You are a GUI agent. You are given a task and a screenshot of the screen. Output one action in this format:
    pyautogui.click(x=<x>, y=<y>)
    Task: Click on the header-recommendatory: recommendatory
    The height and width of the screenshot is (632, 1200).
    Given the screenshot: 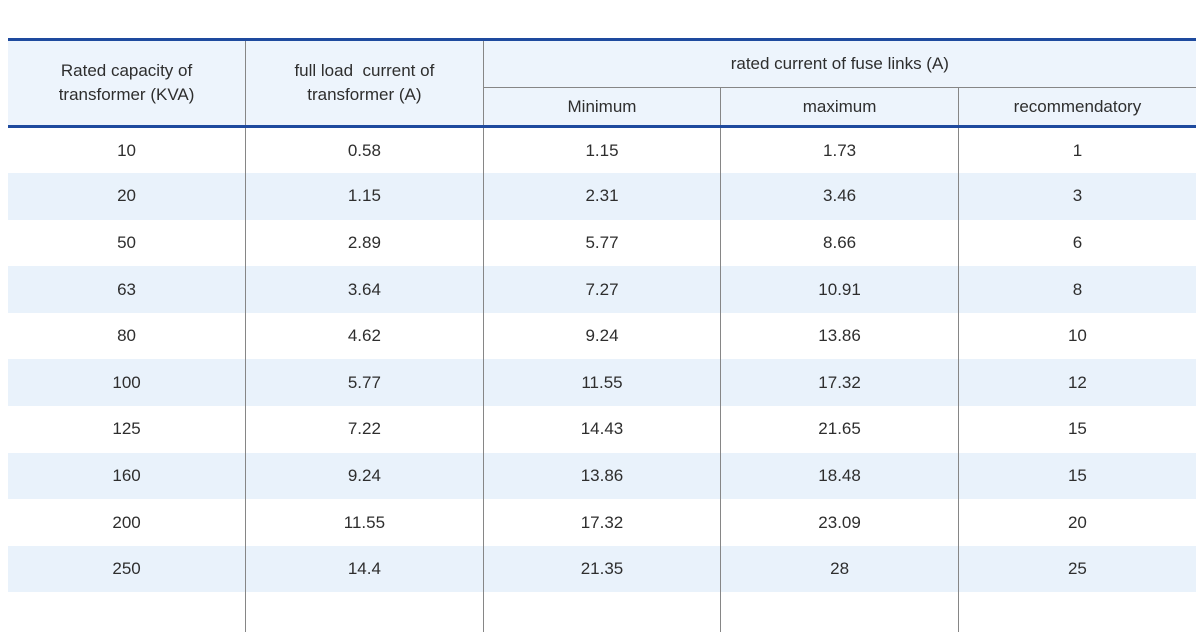 What is the action you would take?
    pyautogui.click(x=1077, y=107)
    